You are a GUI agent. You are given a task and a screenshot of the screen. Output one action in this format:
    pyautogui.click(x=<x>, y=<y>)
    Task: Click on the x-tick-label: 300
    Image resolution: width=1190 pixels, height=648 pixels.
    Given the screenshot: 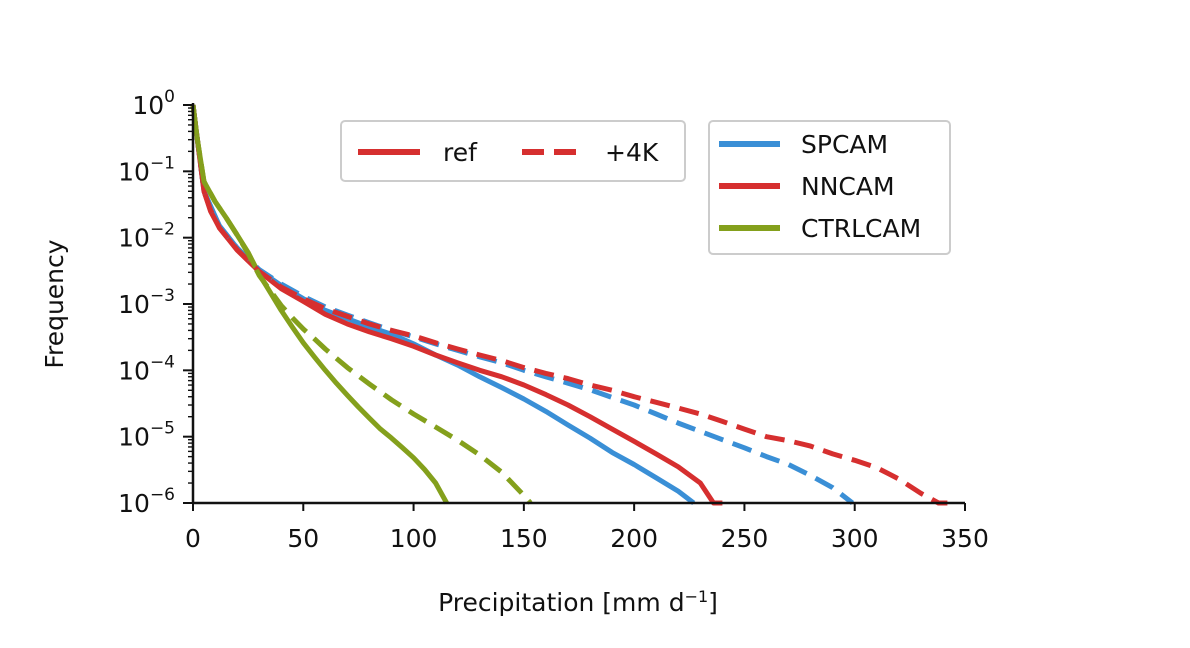 What is the action you would take?
    pyautogui.click(x=855, y=538)
    